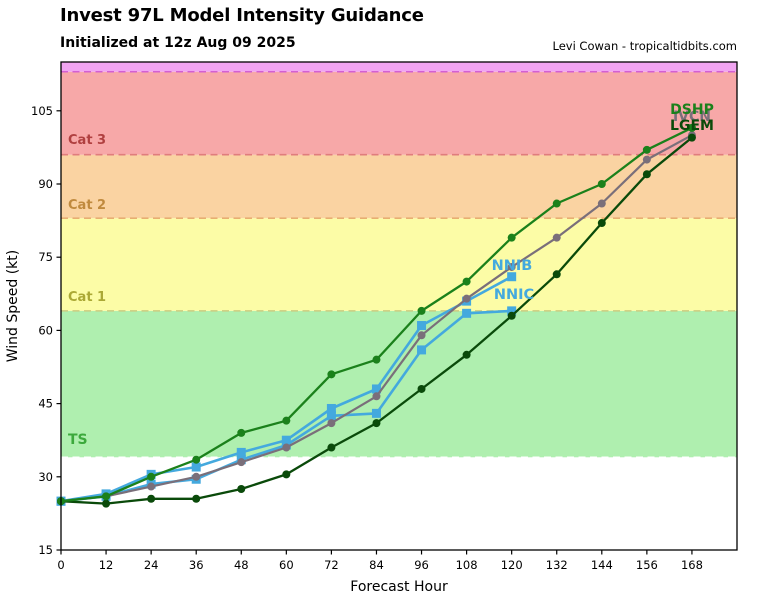  What do you see at coordinates (376, 565) in the screenshot?
I see `x-tick-label-84: 84` at bounding box center [376, 565].